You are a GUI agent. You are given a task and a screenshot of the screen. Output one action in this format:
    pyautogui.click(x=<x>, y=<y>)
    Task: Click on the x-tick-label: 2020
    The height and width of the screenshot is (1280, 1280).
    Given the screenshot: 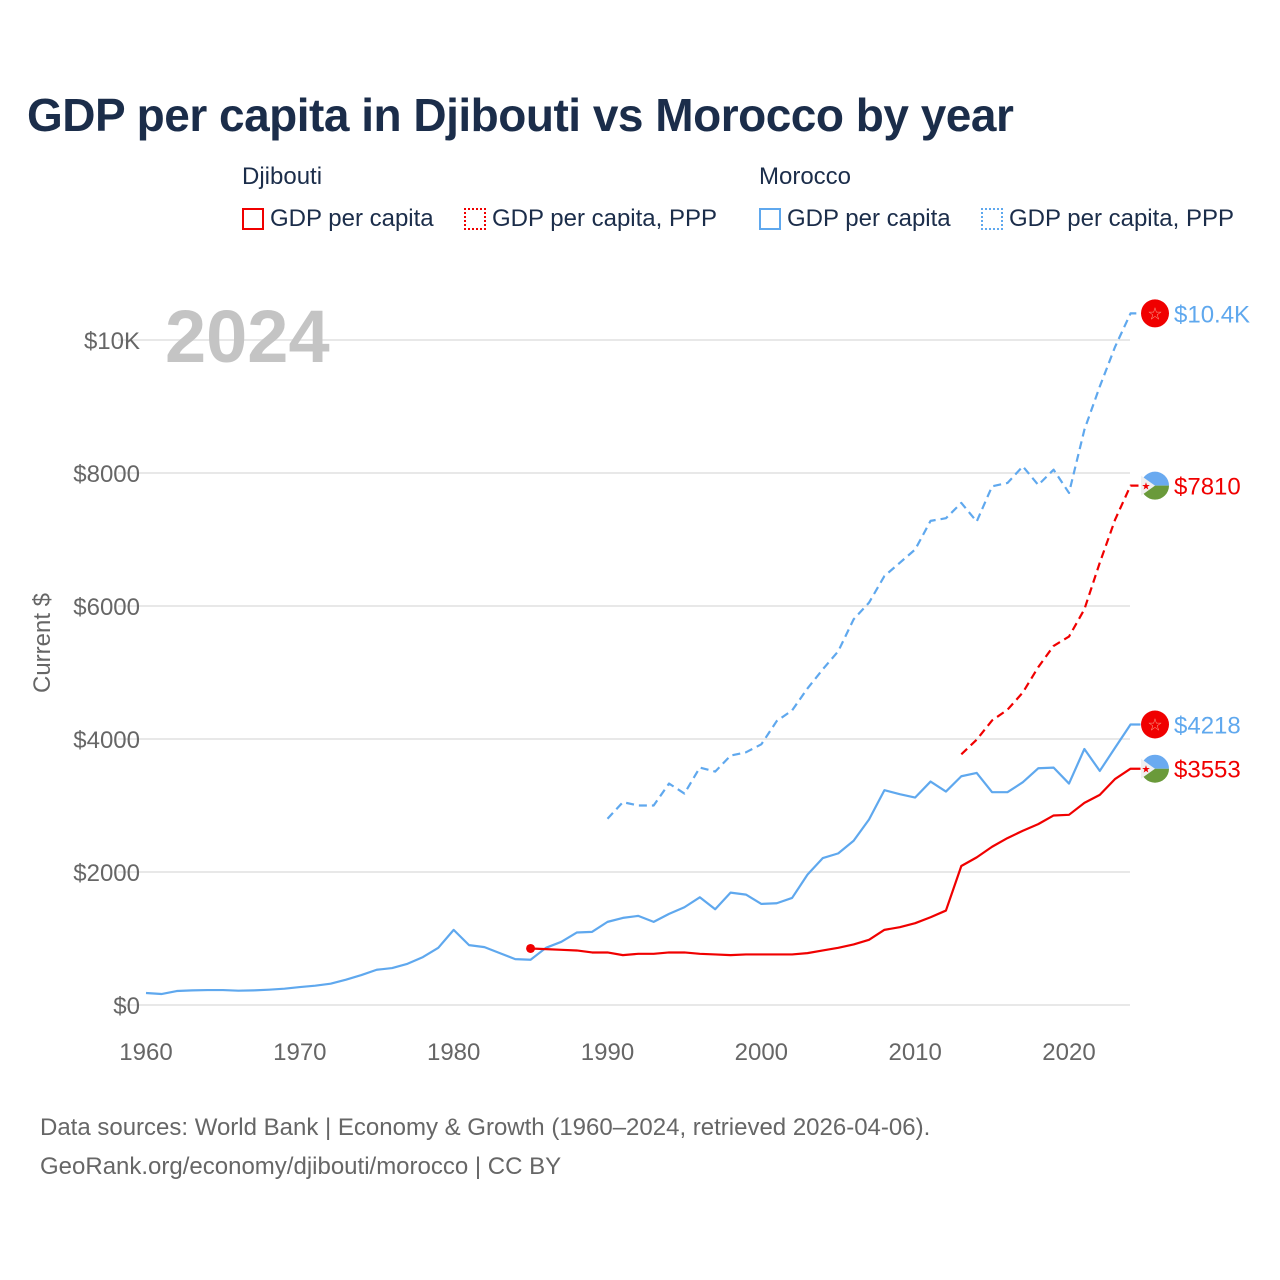 What is the action you would take?
    pyautogui.click(x=1068, y=1052)
    